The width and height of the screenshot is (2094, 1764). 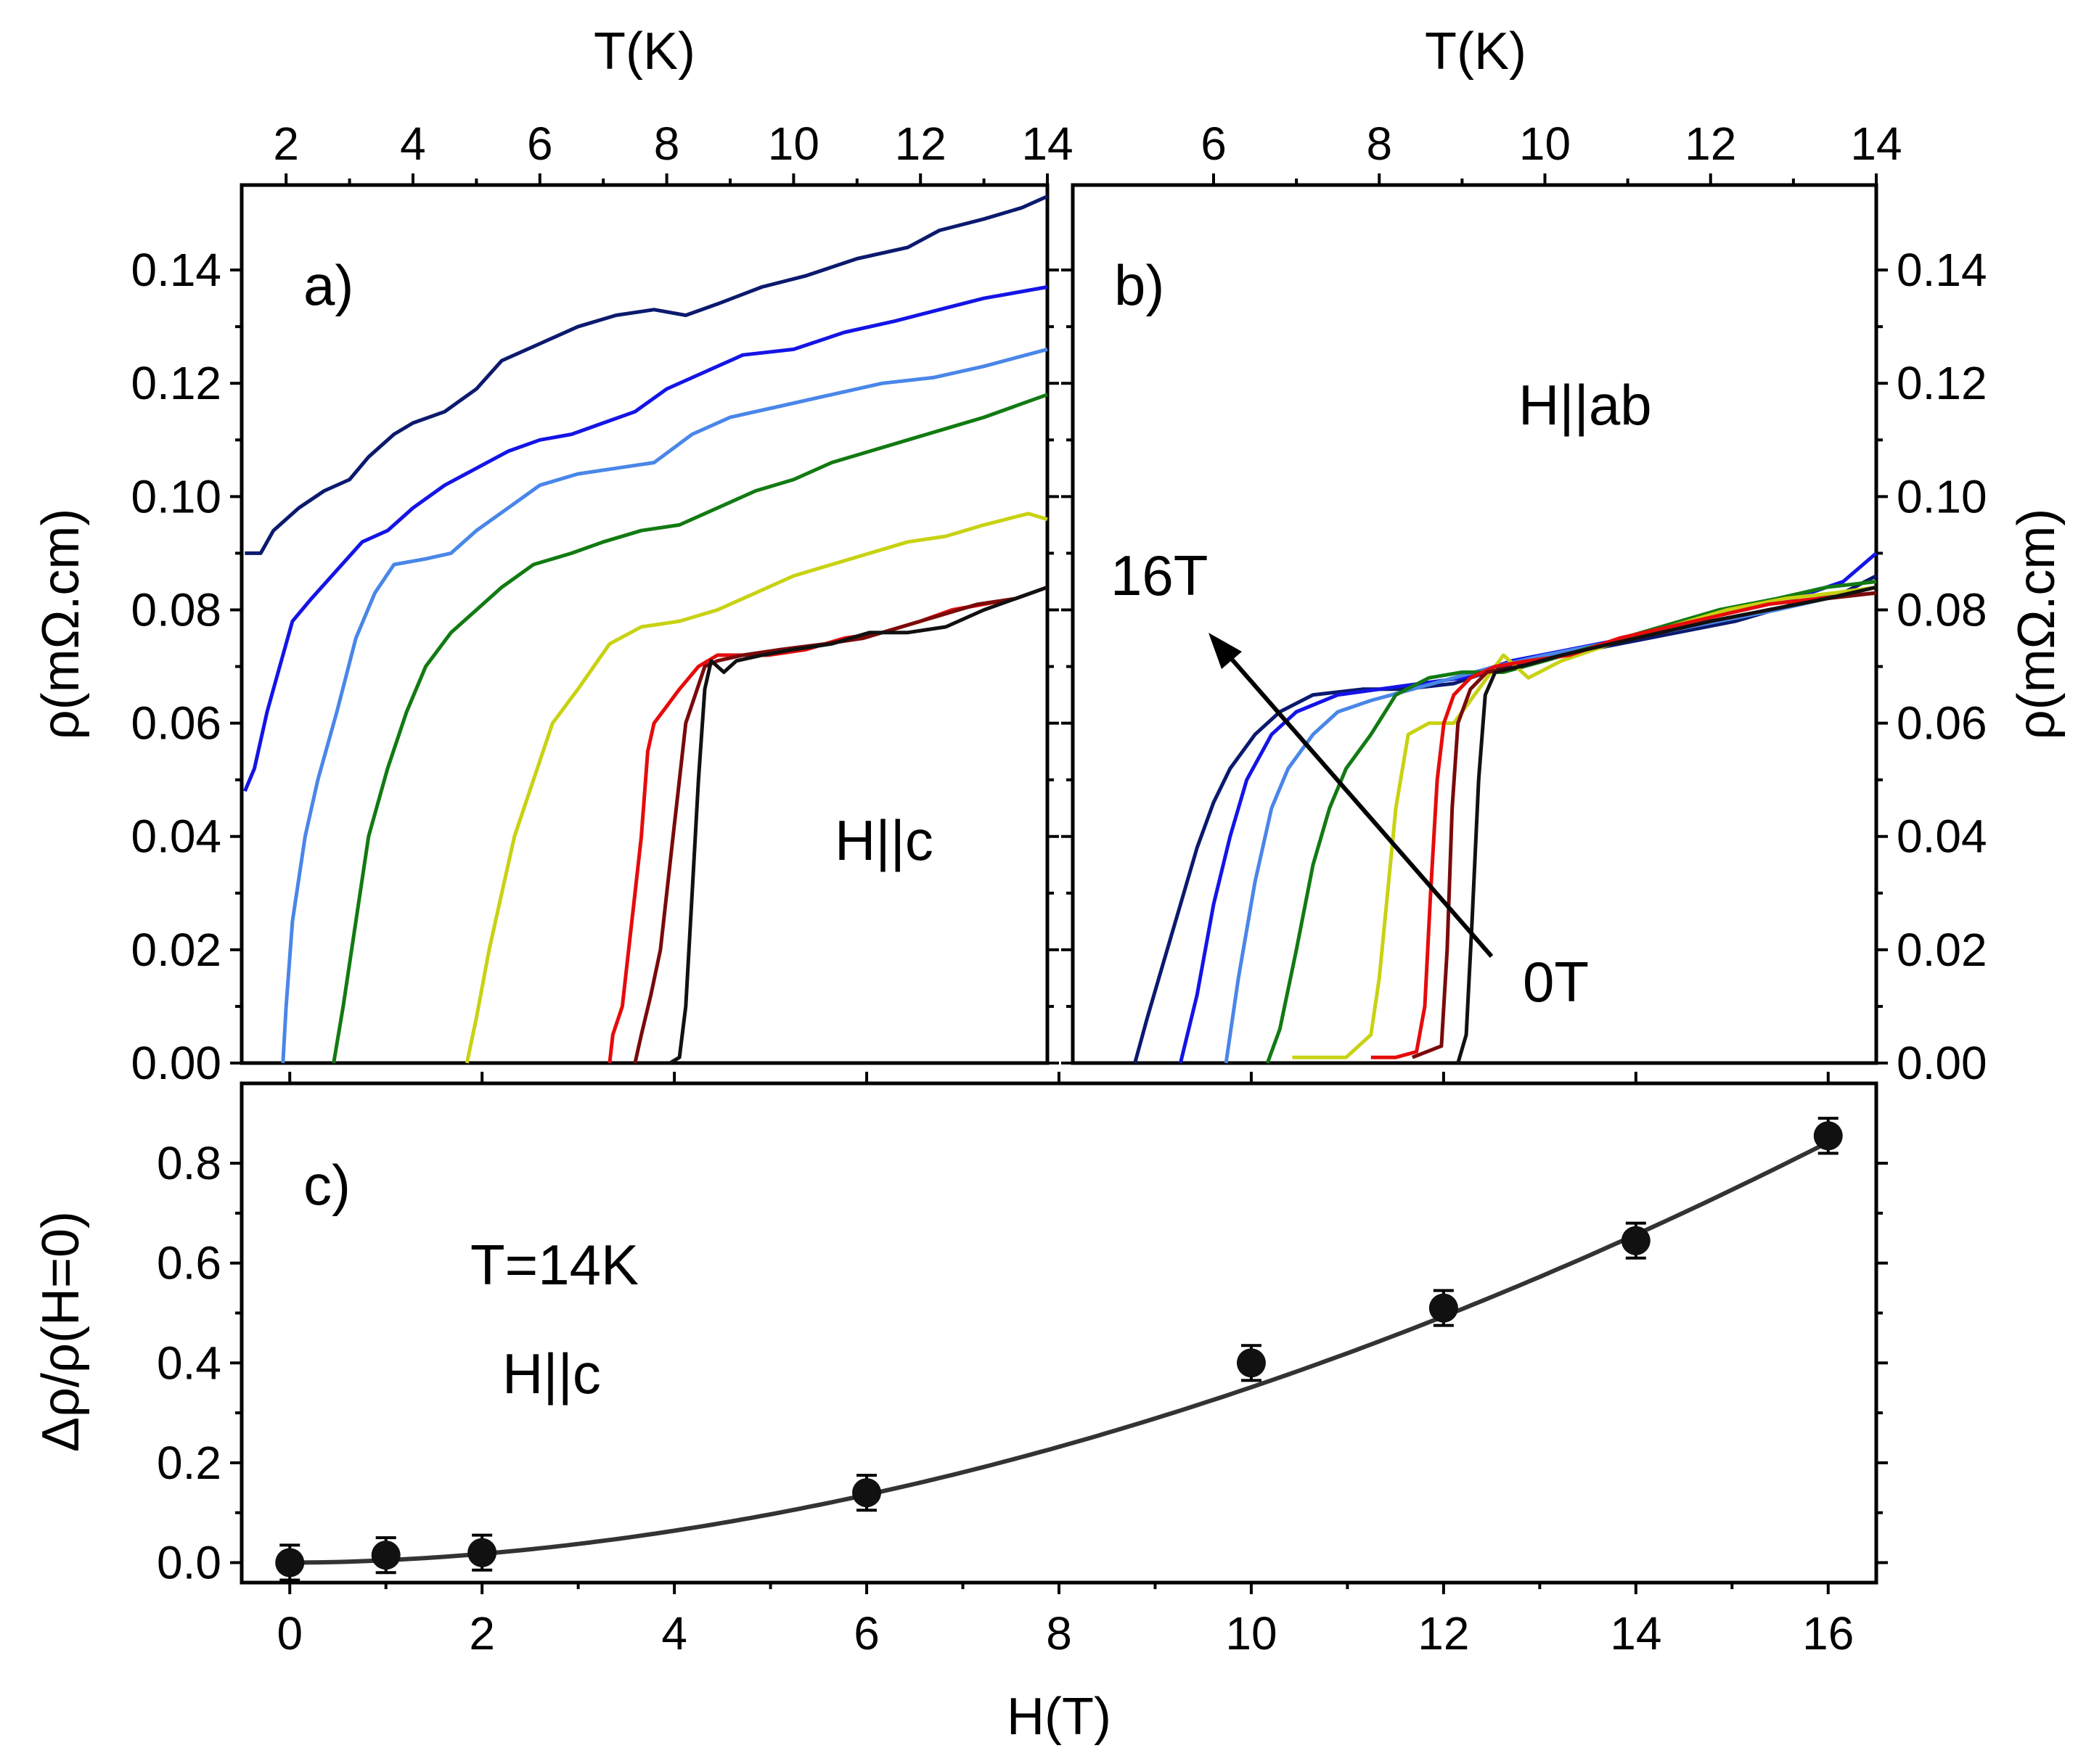 I want to click on panel-a-label: a), so click(x=328, y=285).